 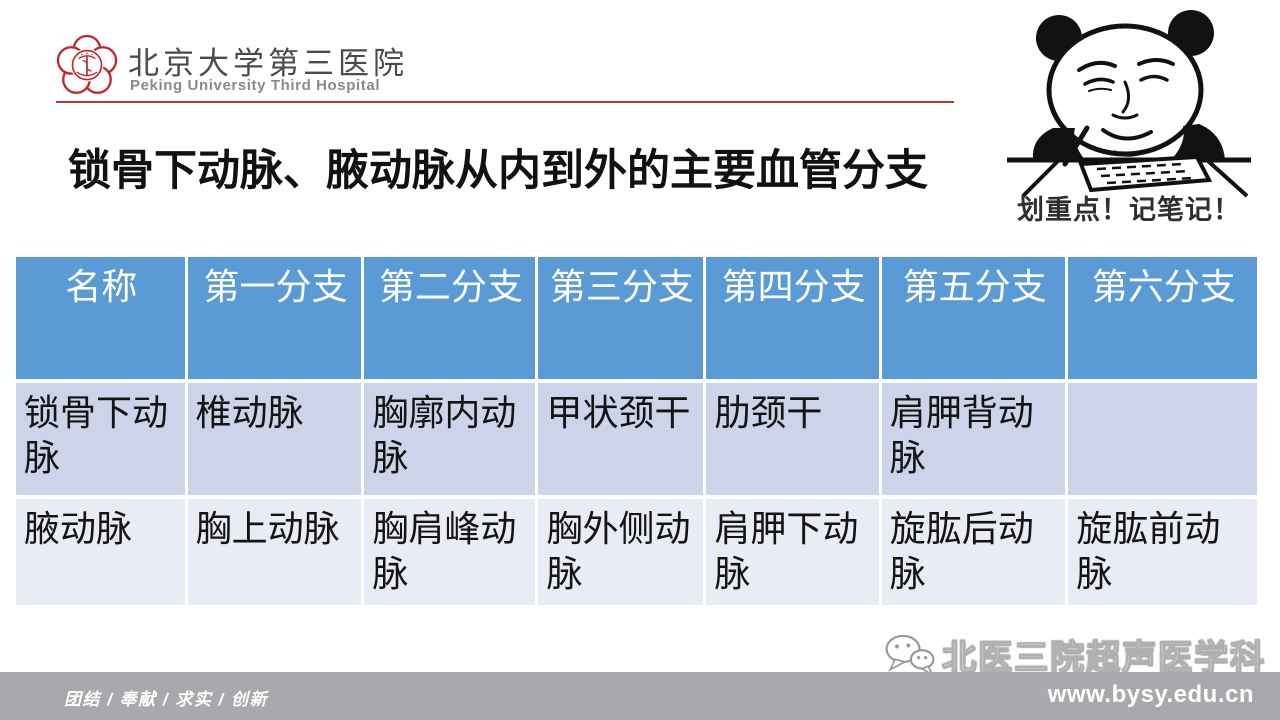 What do you see at coordinates (1162, 552) in the screenshot?
I see `cell: 旋肱前动脉` at bounding box center [1162, 552].